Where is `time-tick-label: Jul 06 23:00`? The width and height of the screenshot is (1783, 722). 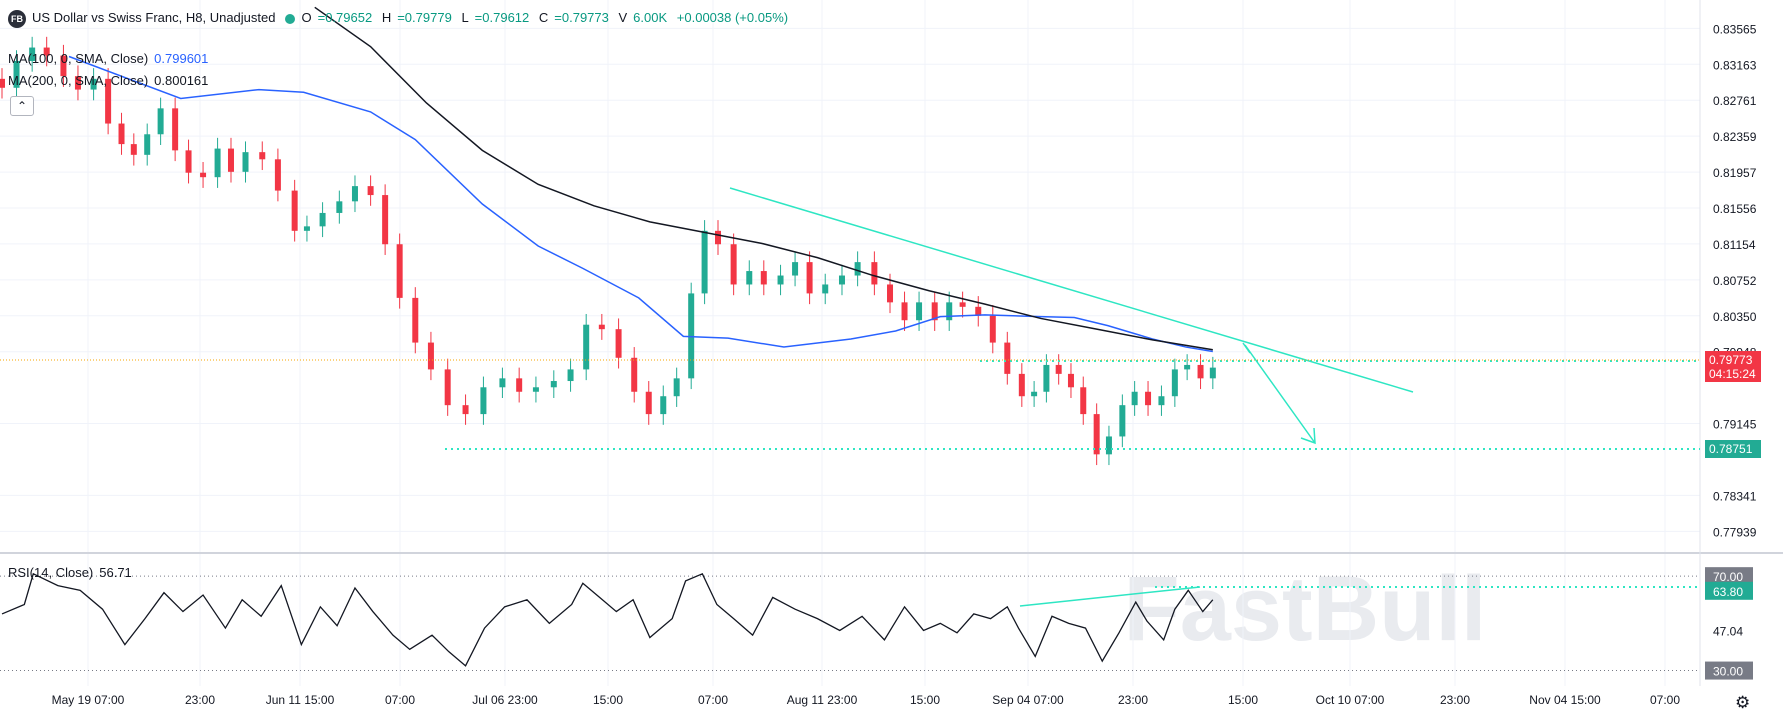
time-tick-label: Jul 06 23:00 is located at coordinates (505, 700).